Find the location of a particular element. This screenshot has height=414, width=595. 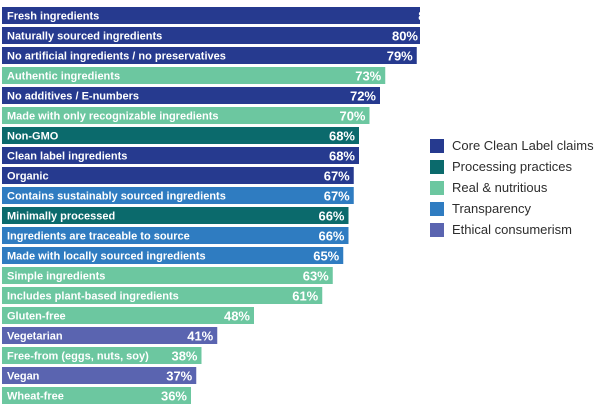

legend-label: Transparency is located at coordinates (491, 208).